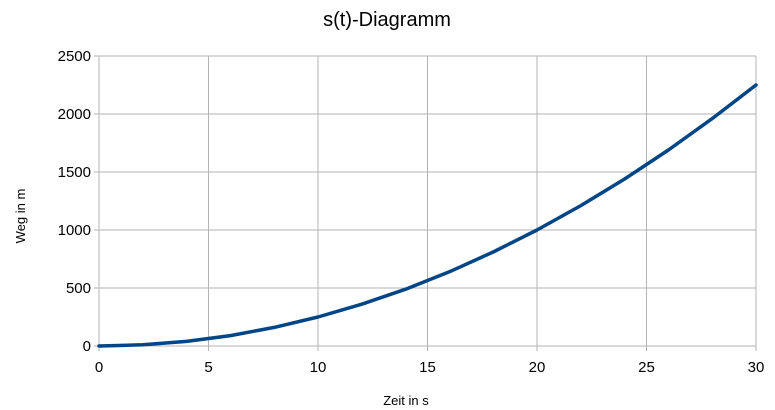  Describe the element at coordinates (406, 400) in the screenshot. I see `x-axis-label: Zeit in s` at that location.